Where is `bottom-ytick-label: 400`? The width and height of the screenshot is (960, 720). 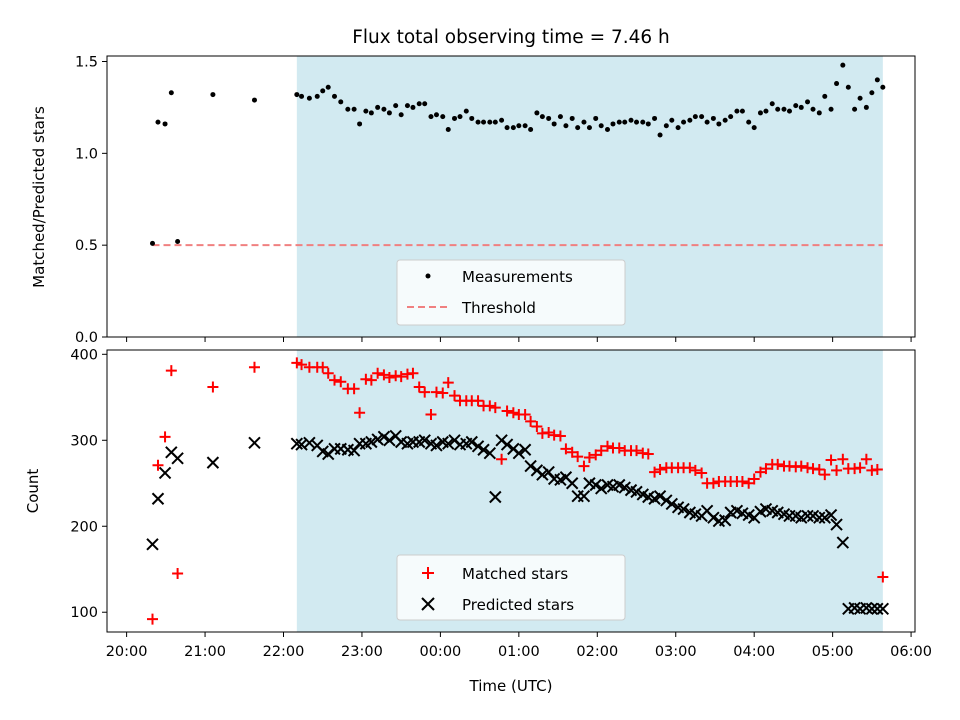 bottom-ytick-label: 400 is located at coordinates (84, 355).